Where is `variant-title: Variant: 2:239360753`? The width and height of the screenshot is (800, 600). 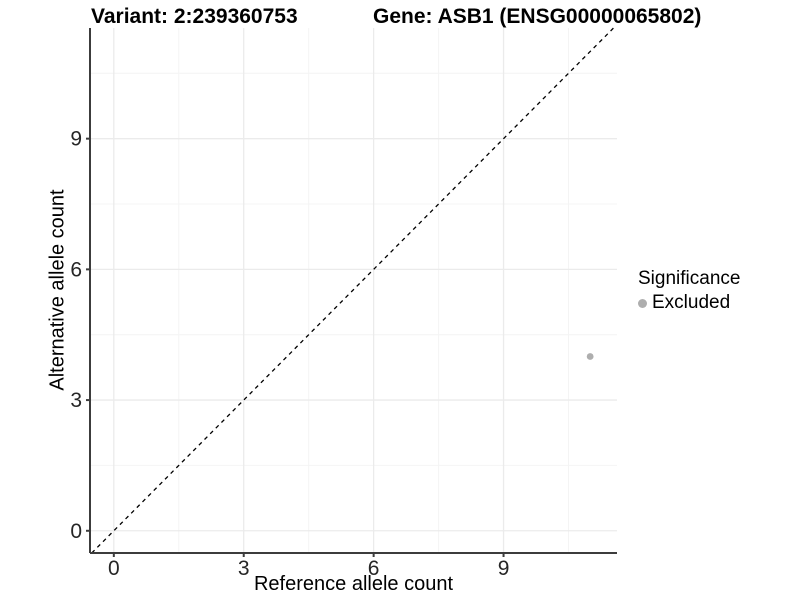
variant-title: Variant: 2:239360753 is located at coordinates (194, 16).